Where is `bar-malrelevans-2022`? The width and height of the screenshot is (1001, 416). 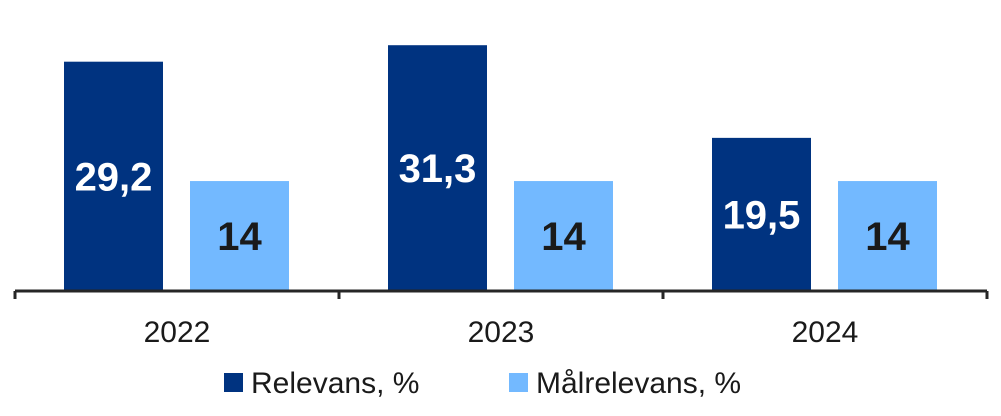 bar-malrelevans-2022 is located at coordinates (239, 236).